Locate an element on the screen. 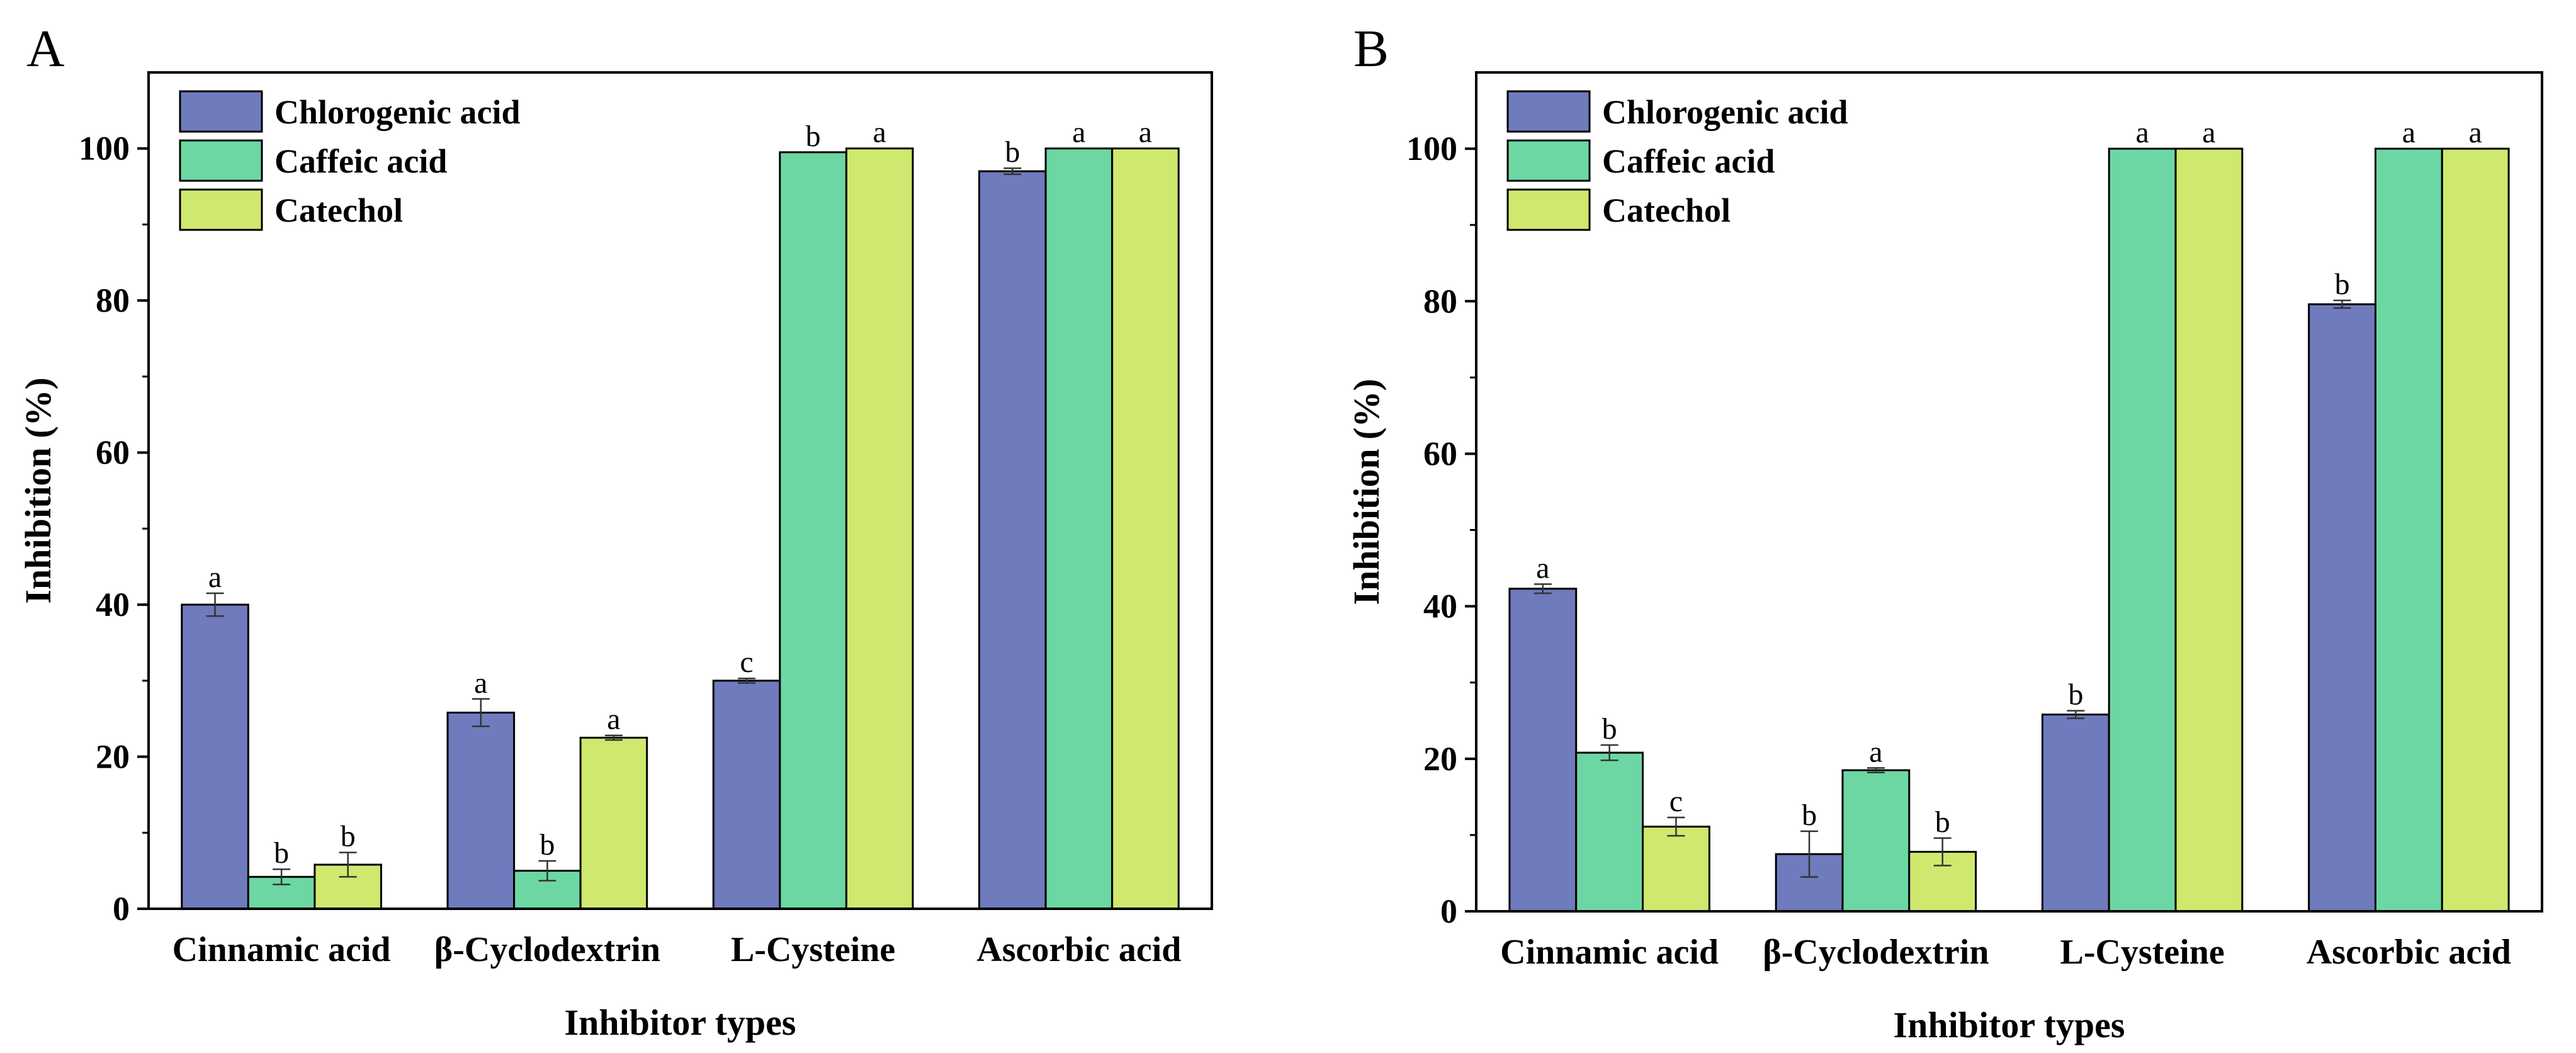  panel-letter: A is located at coordinates (45, 49).